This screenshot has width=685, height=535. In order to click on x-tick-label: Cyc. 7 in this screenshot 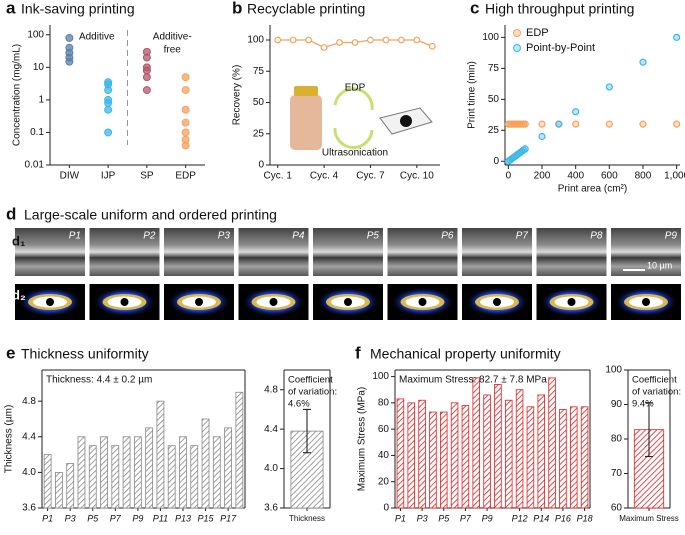, I will do `click(370, 176)`.